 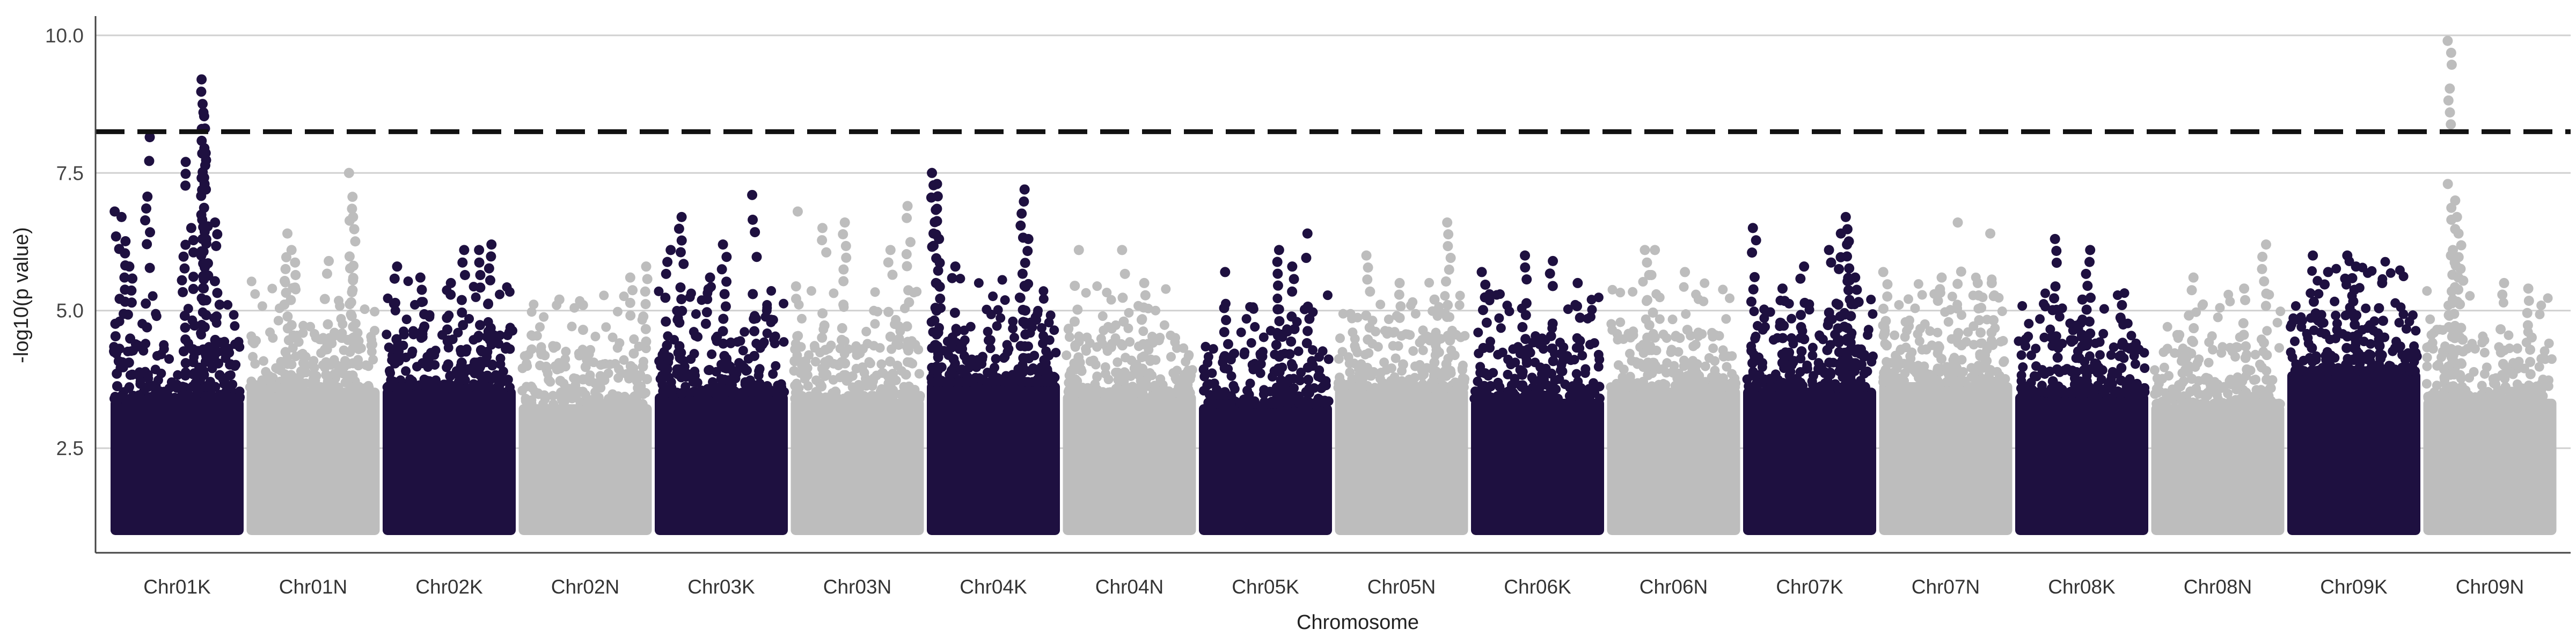 I want to click on x-tick-label: Chr02K, so click(x=449, y=587).